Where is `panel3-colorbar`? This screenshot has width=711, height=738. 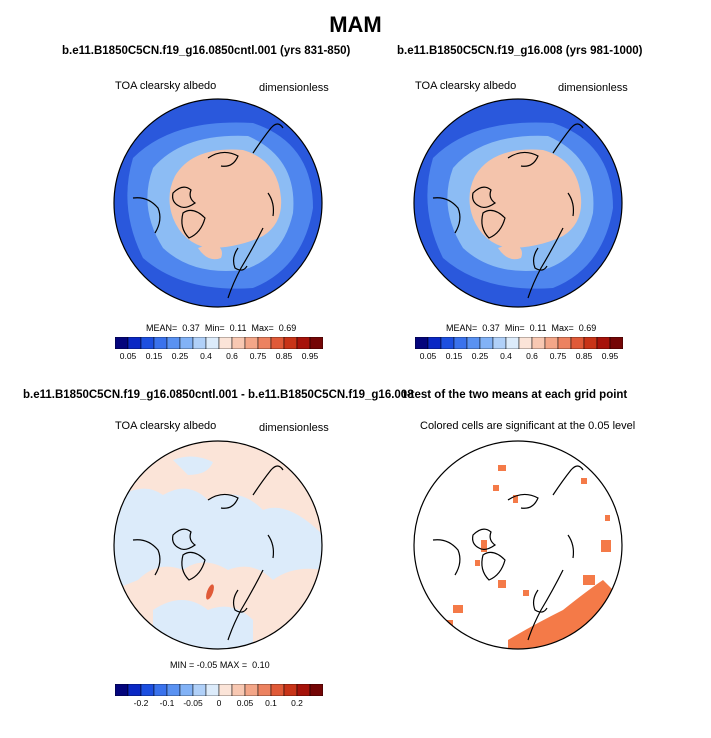
panel3-colorbar is located at coordinates (219, 690).